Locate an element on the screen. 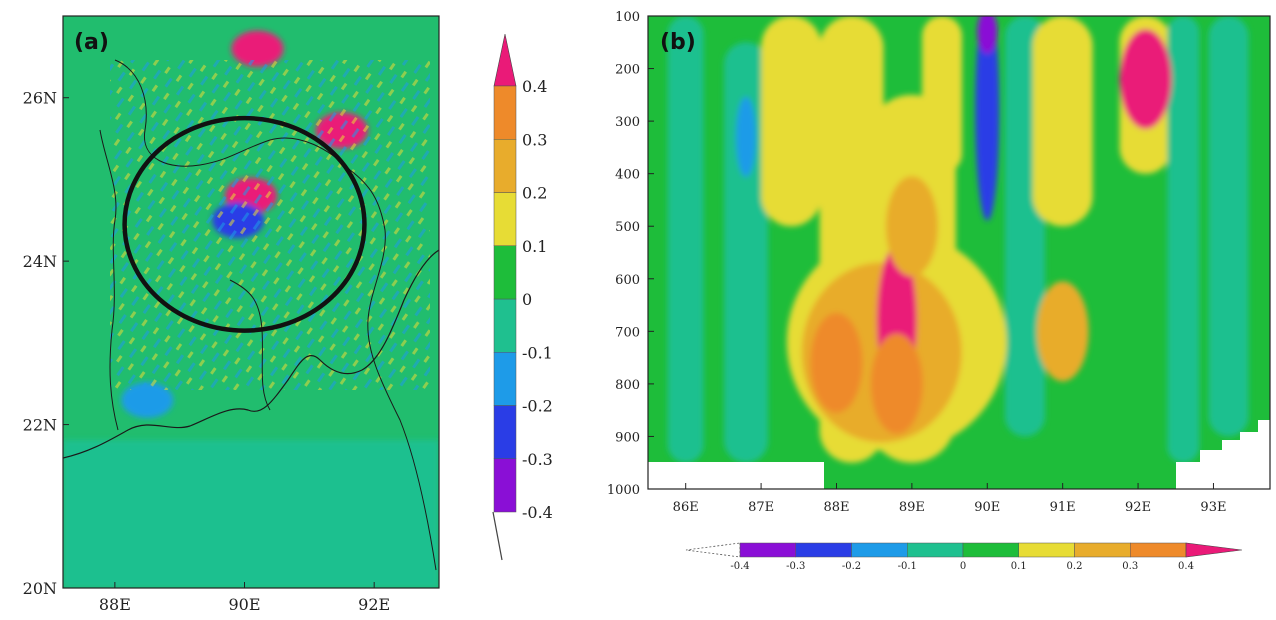 This screenshot has width=1276, height=620. y-tick-label: 20N is located at coordinates (40, 588).